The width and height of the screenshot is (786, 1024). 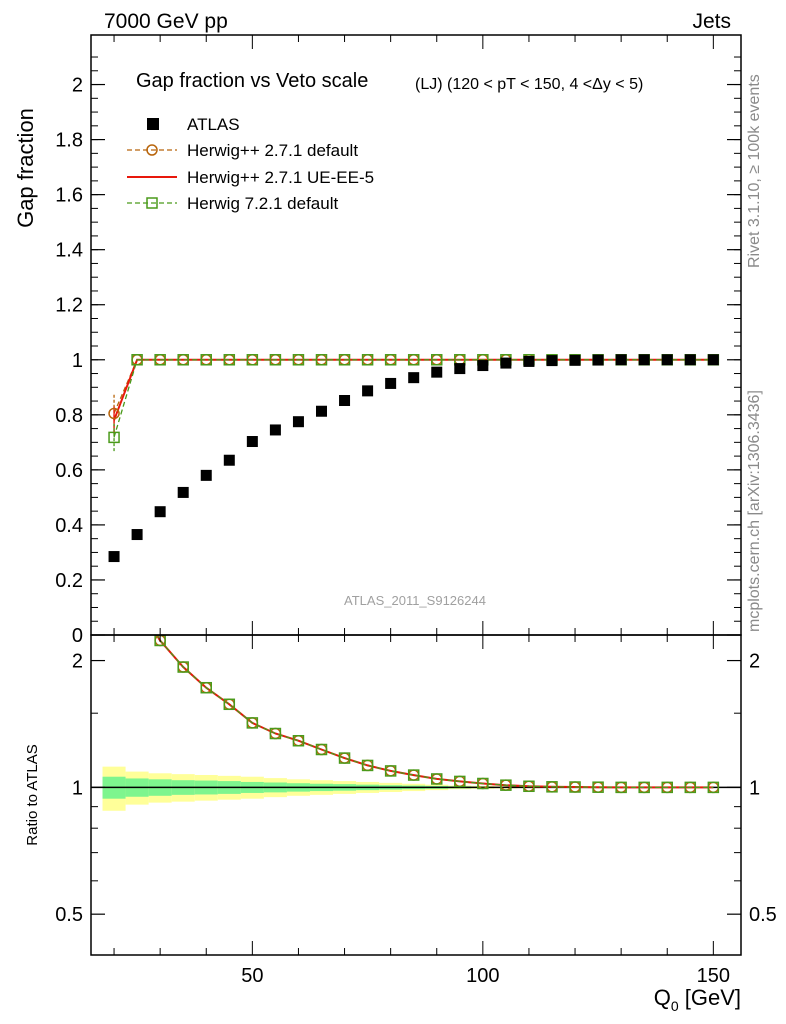 I want to click on y-tick-label: 0, so click(x=77, y=636).